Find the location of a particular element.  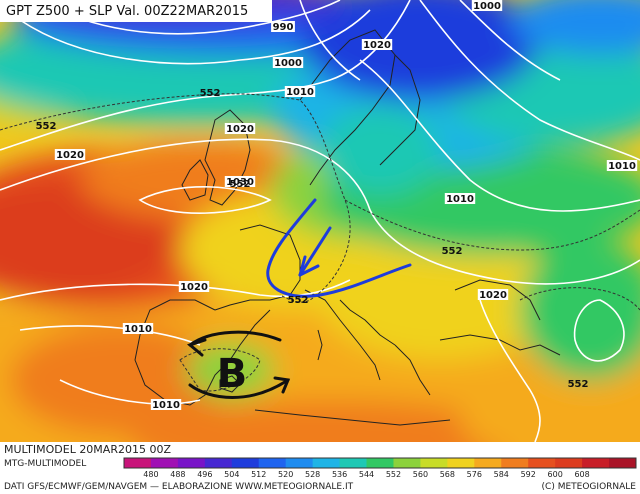

color-scale-tick-label: 576 is located at coordinates (474, 474).